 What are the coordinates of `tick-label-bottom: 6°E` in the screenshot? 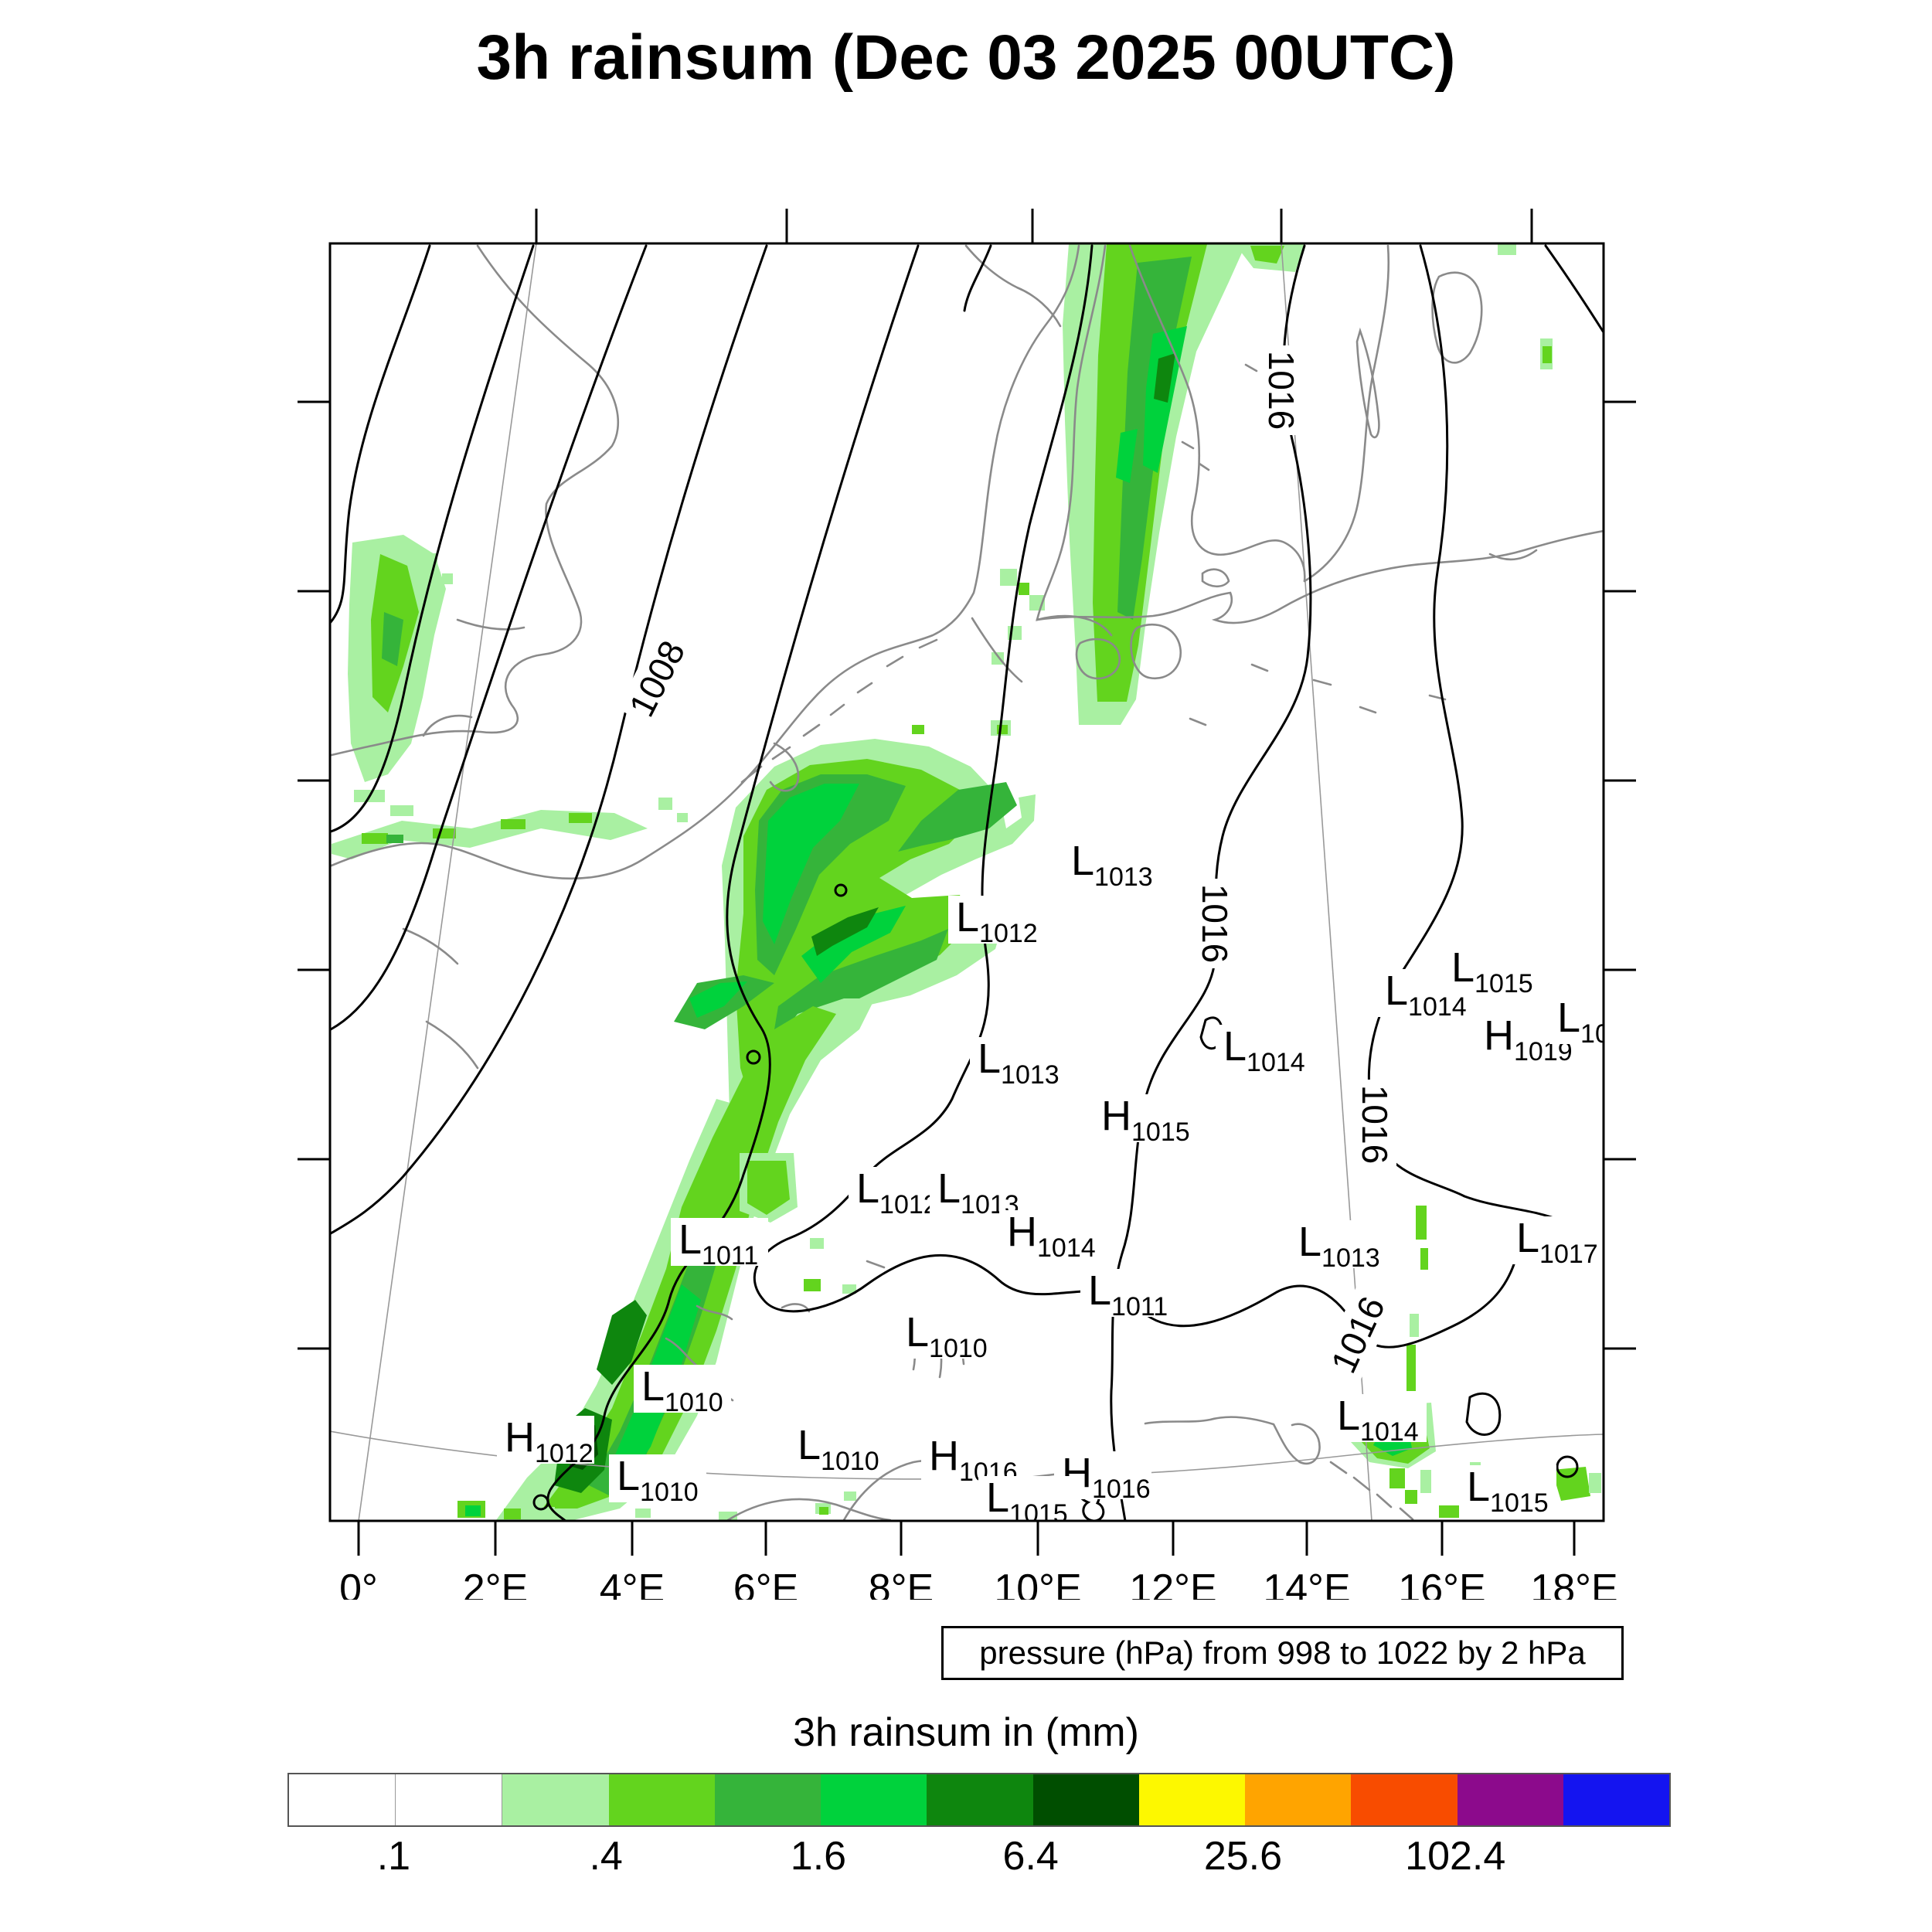 It's located at (766, 1583).